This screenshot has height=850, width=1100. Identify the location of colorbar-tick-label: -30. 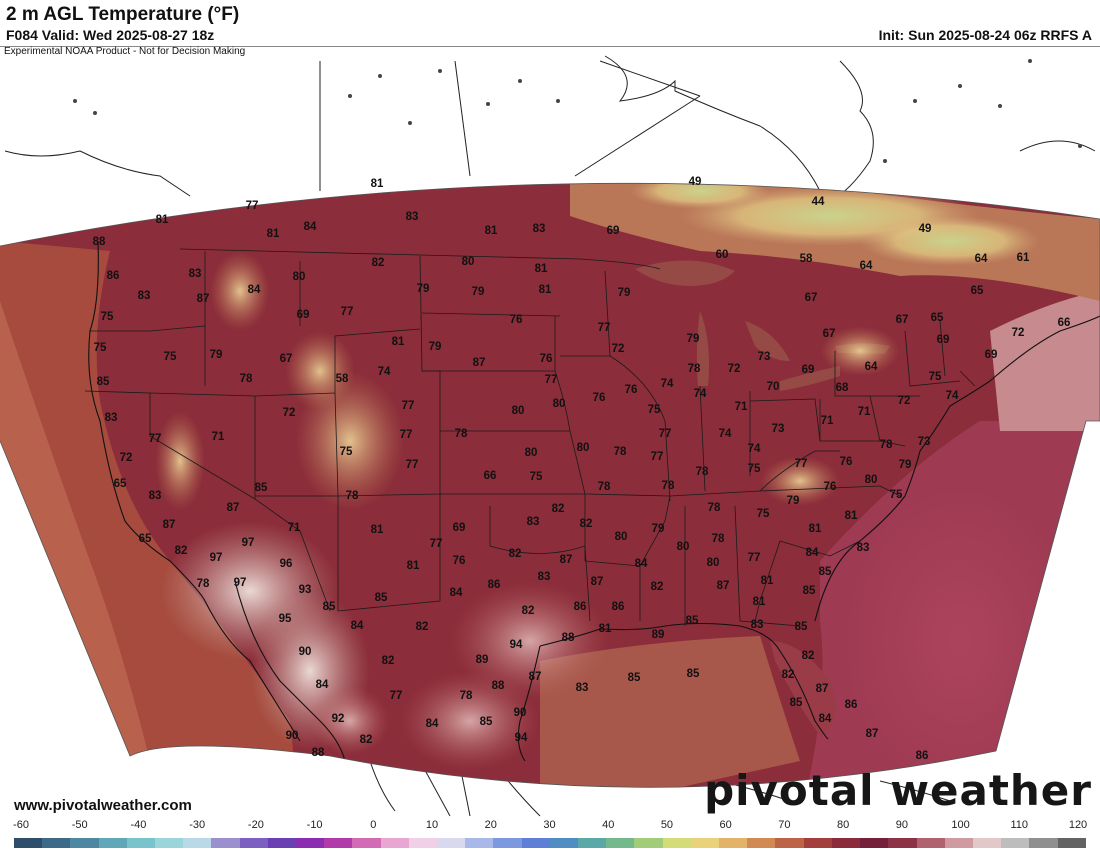
(197, 825).